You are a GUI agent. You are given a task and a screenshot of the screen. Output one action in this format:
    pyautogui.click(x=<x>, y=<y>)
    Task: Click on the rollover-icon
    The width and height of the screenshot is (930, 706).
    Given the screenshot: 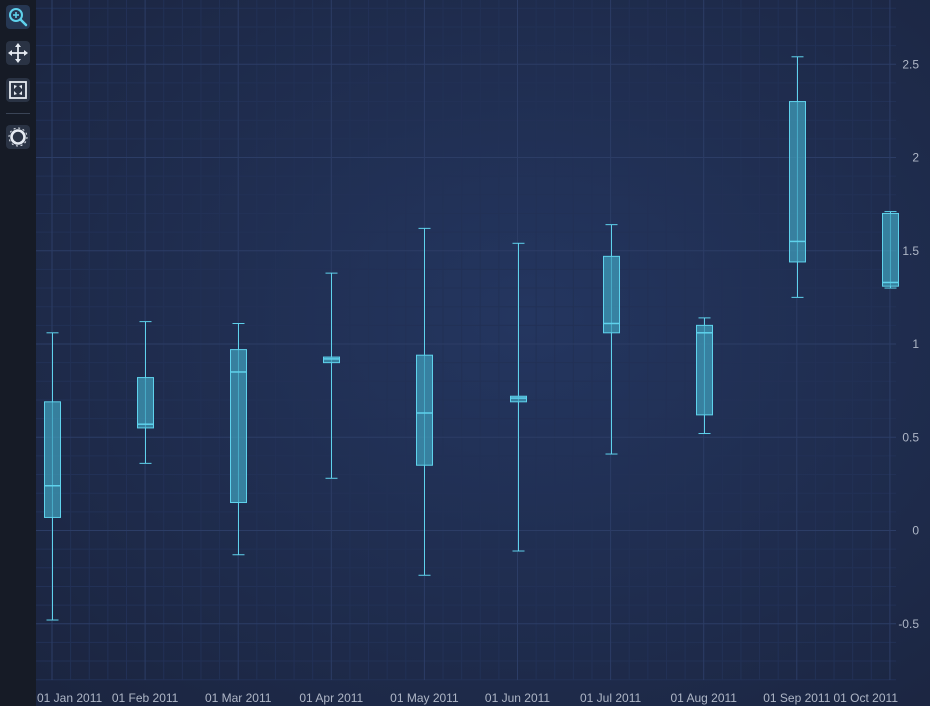 What is the action you would take?
    pyautogui.click(x=18, y=137)
    